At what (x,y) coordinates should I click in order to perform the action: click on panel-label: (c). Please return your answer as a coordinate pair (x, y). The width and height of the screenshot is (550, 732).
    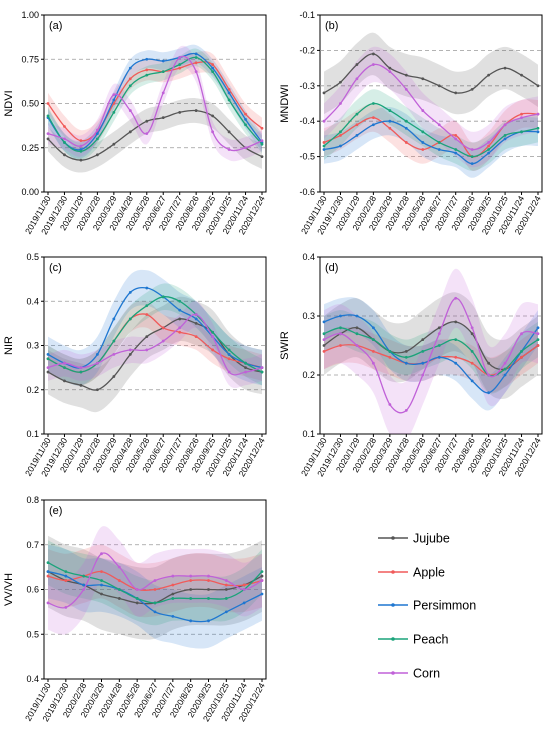
    Looking at the image, I should click on (55, 268).